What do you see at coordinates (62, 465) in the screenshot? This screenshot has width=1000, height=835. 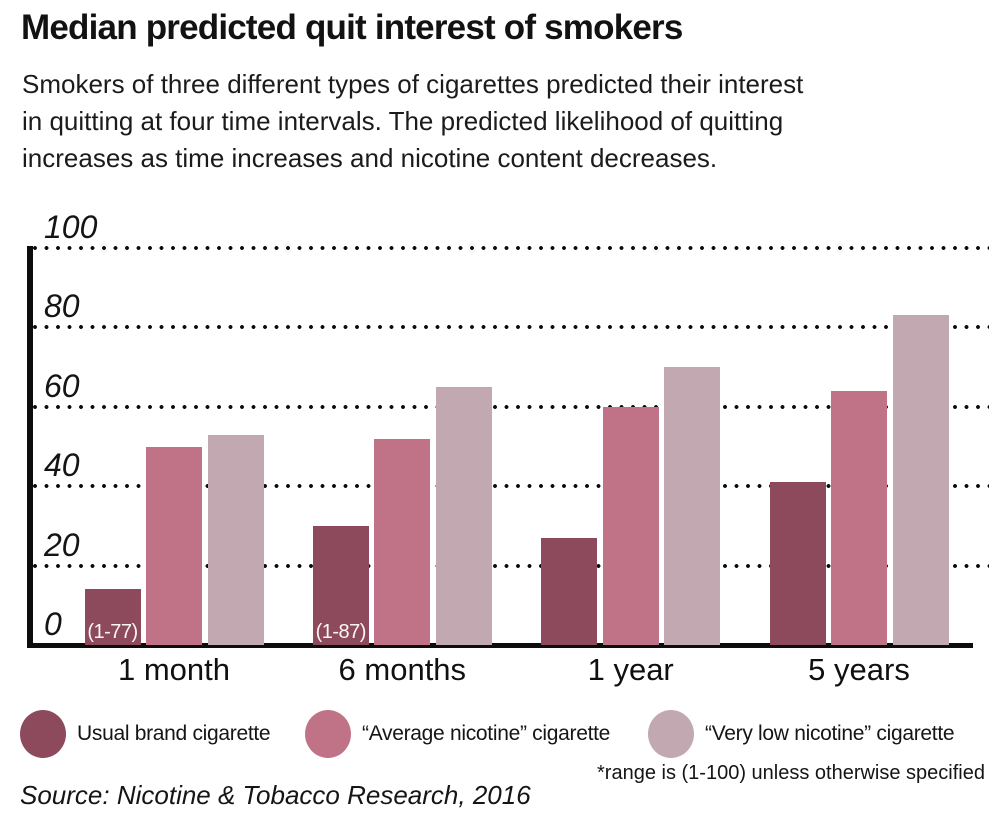 I see `y-tick-label-40: 40` at bounding box center [62, 465].